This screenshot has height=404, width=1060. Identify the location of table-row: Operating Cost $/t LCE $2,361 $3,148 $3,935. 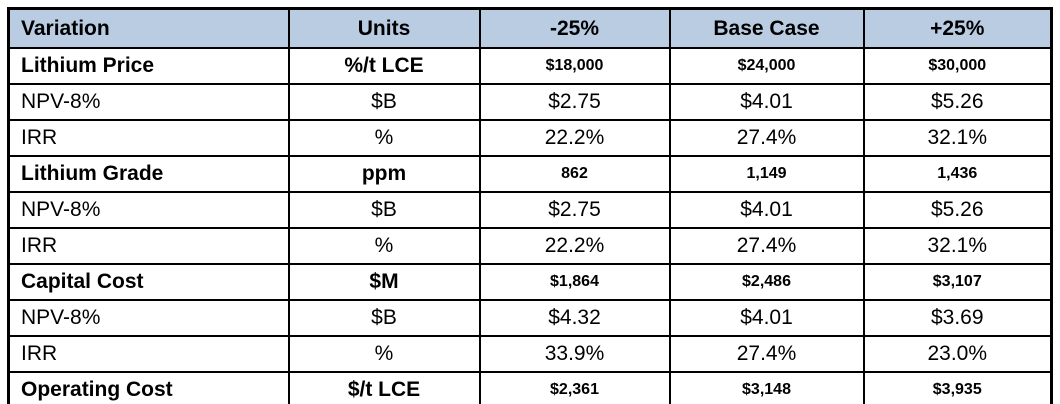
(530, 387).